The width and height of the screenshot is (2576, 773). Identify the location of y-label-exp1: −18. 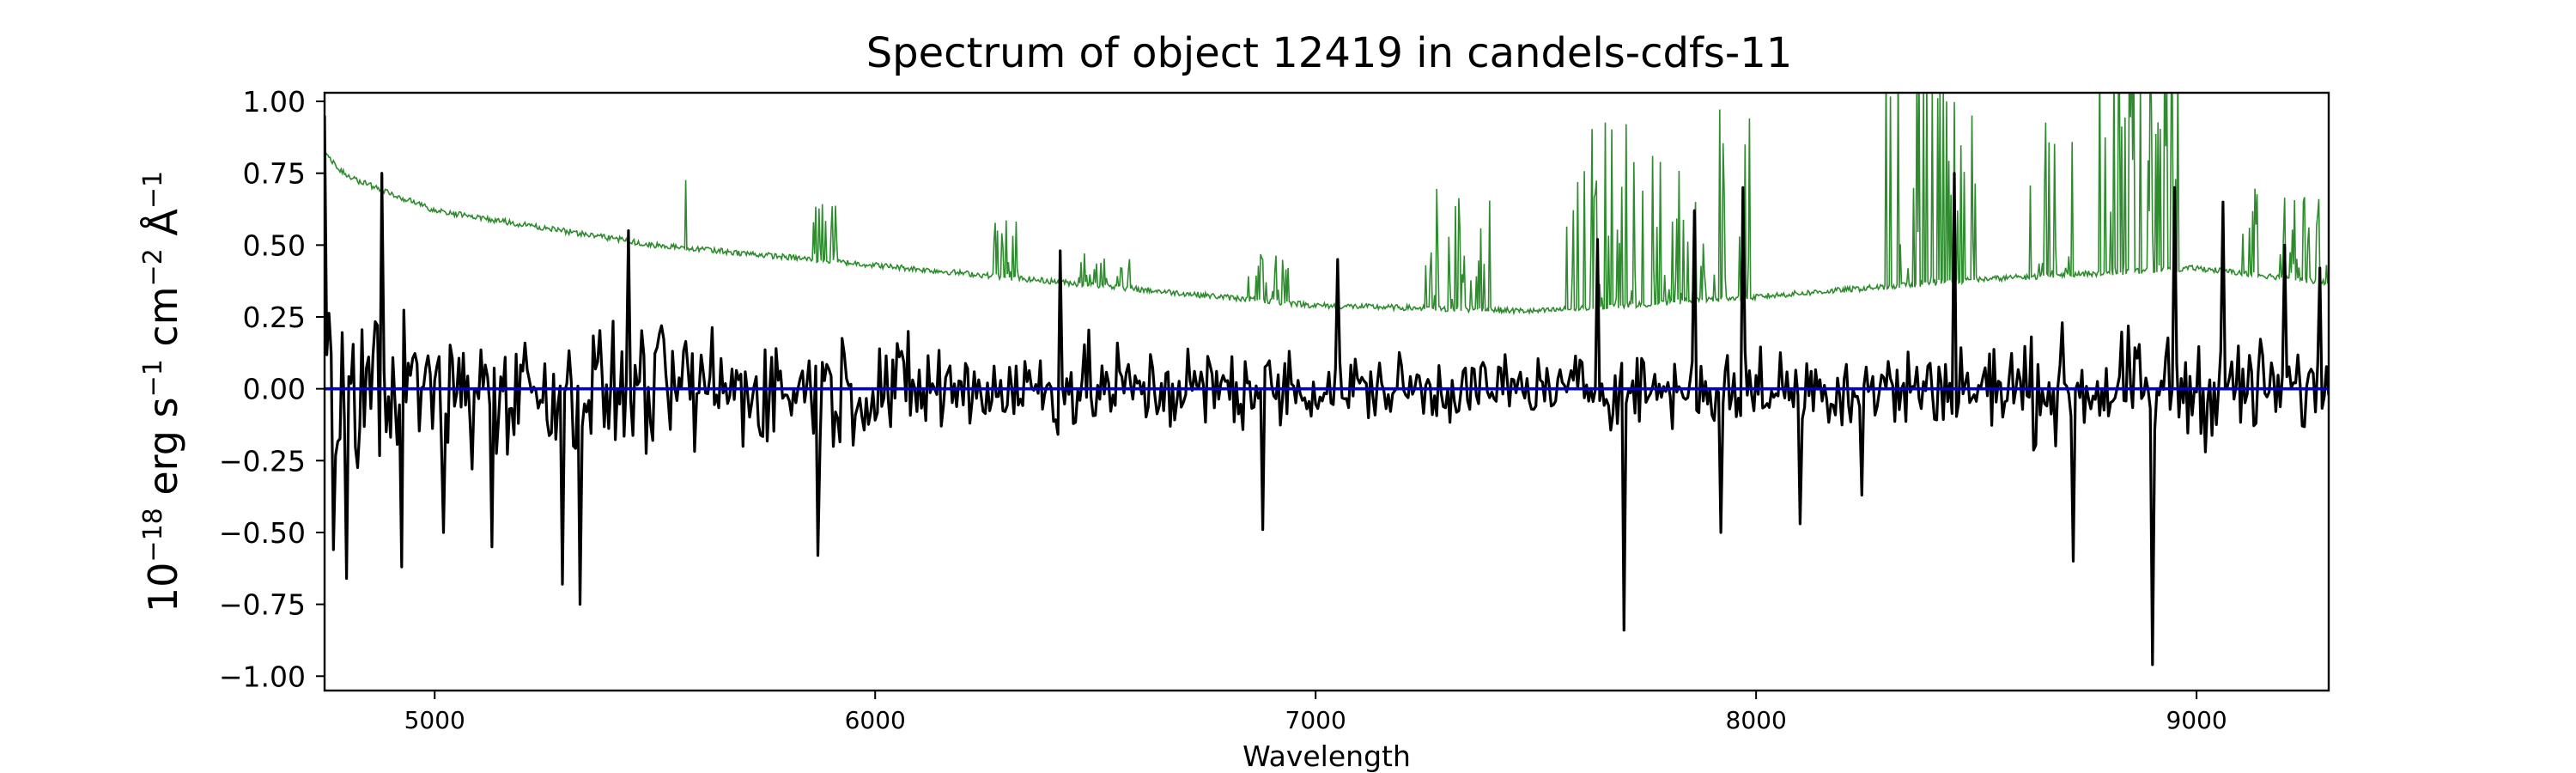
(153, 535).